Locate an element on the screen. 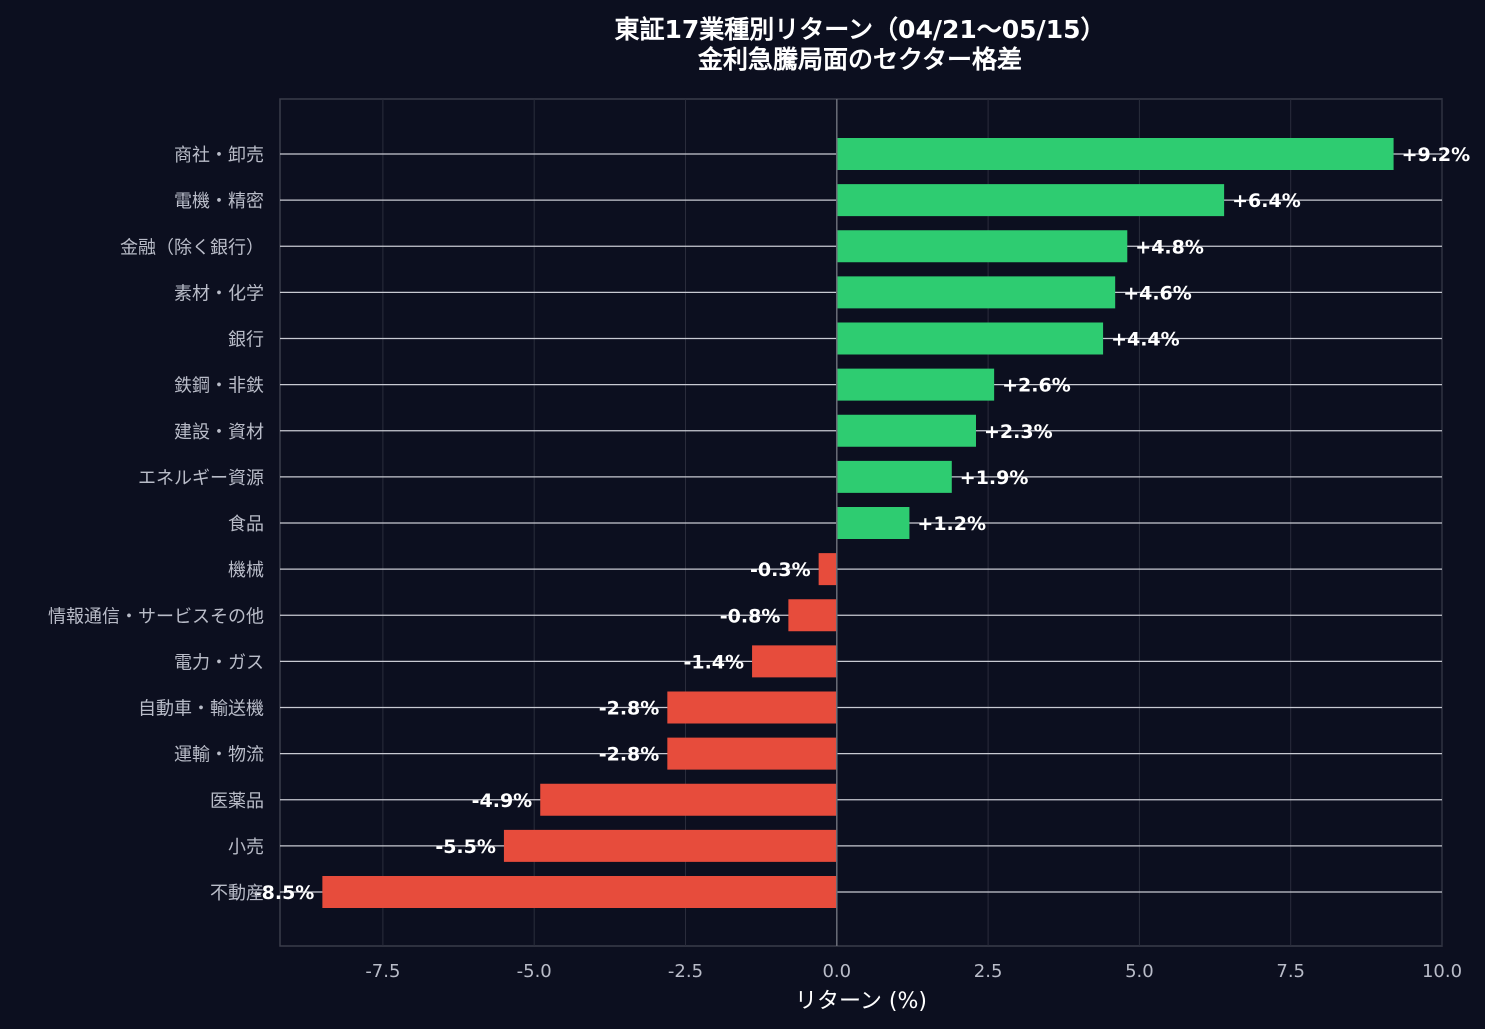 The width and height of the screenshot is (1485, 1029). x-tick-labels: -7.5 -5.0 -2.5 0.0 2.5 5.0 7.5 10.0 is located at coordinates (913, 971).